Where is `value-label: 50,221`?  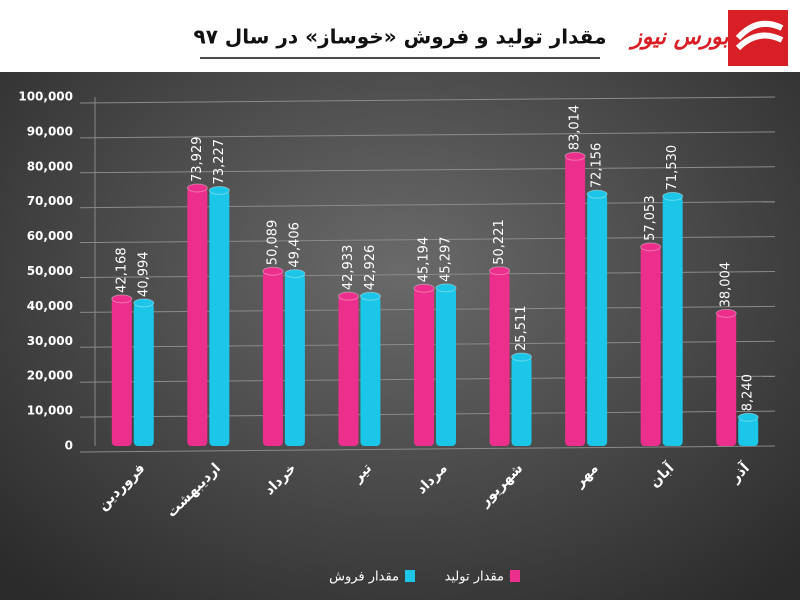 value-label: 50,221 is located at coordinates (499, 242).